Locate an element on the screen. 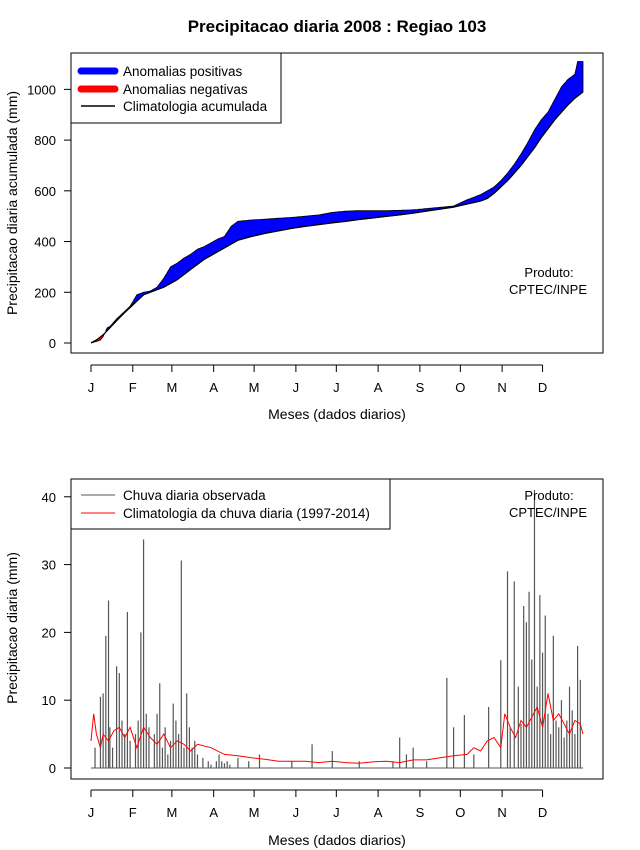  bottom-x-tick-label: D is located at coordinates (542, 812).